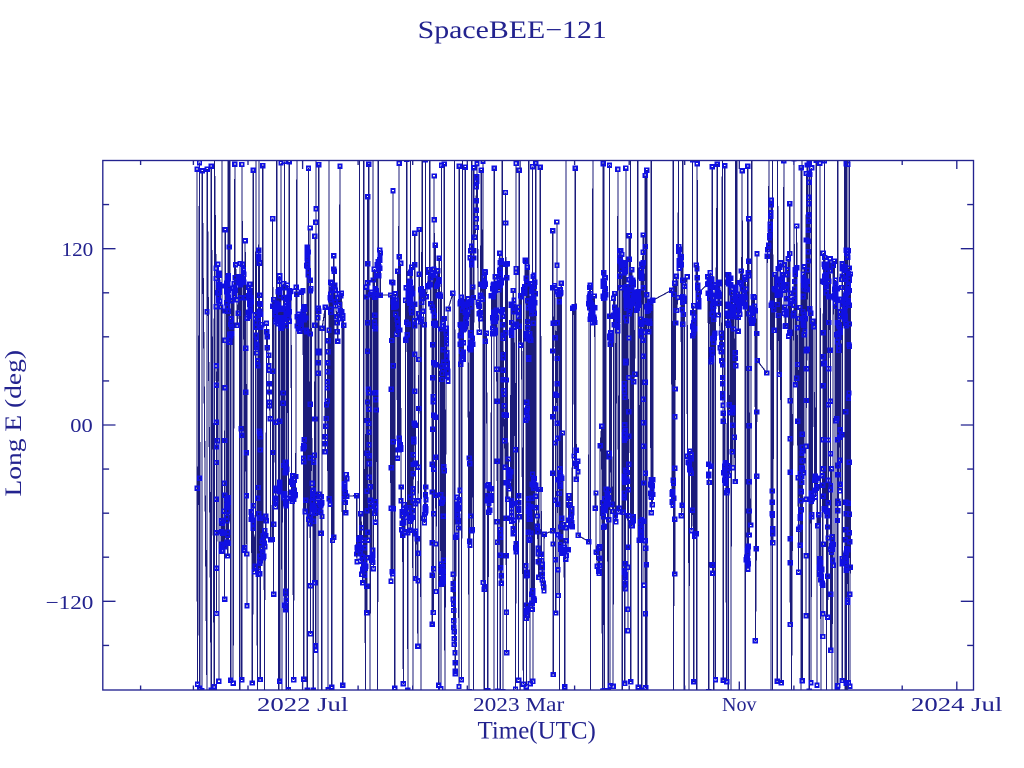 This screenshot has width=1024, height=768. I want to click on svg-text: Time(UTC), so click(537, 731).